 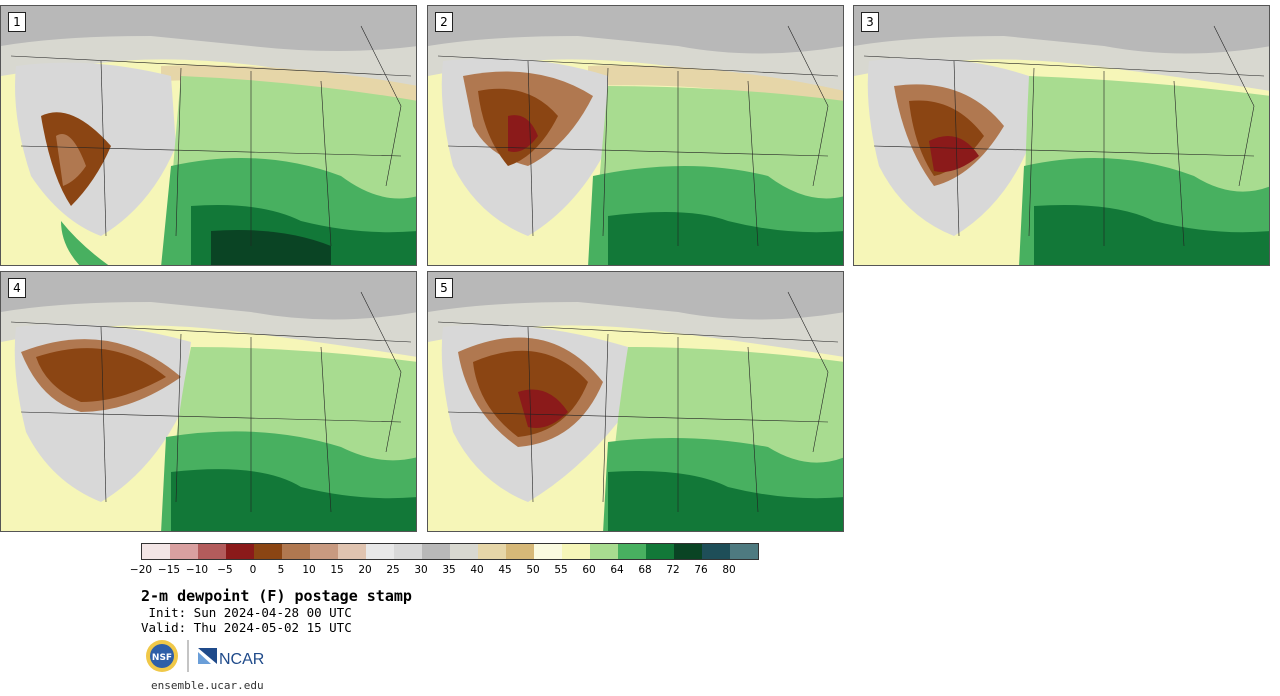 What do you see at coordinates (309, 570) in the screenshot?
I see `colorbar-tick-label: 10` at bounding box center [309, 570].